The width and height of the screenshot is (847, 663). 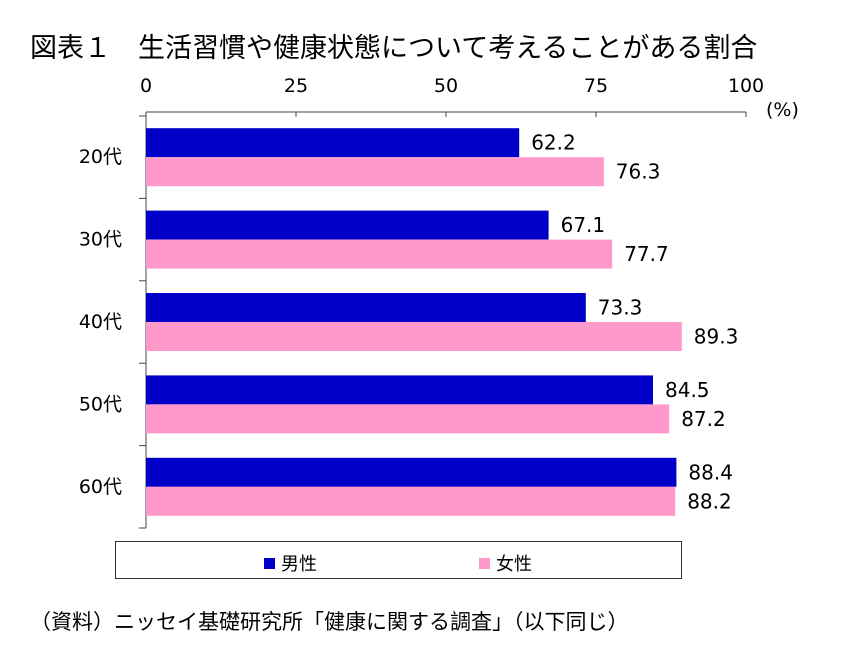 What do you see at coordinates (484, 563) in the screenshot?
I see `legend-swatch-female` at bounding box center [484, 563].